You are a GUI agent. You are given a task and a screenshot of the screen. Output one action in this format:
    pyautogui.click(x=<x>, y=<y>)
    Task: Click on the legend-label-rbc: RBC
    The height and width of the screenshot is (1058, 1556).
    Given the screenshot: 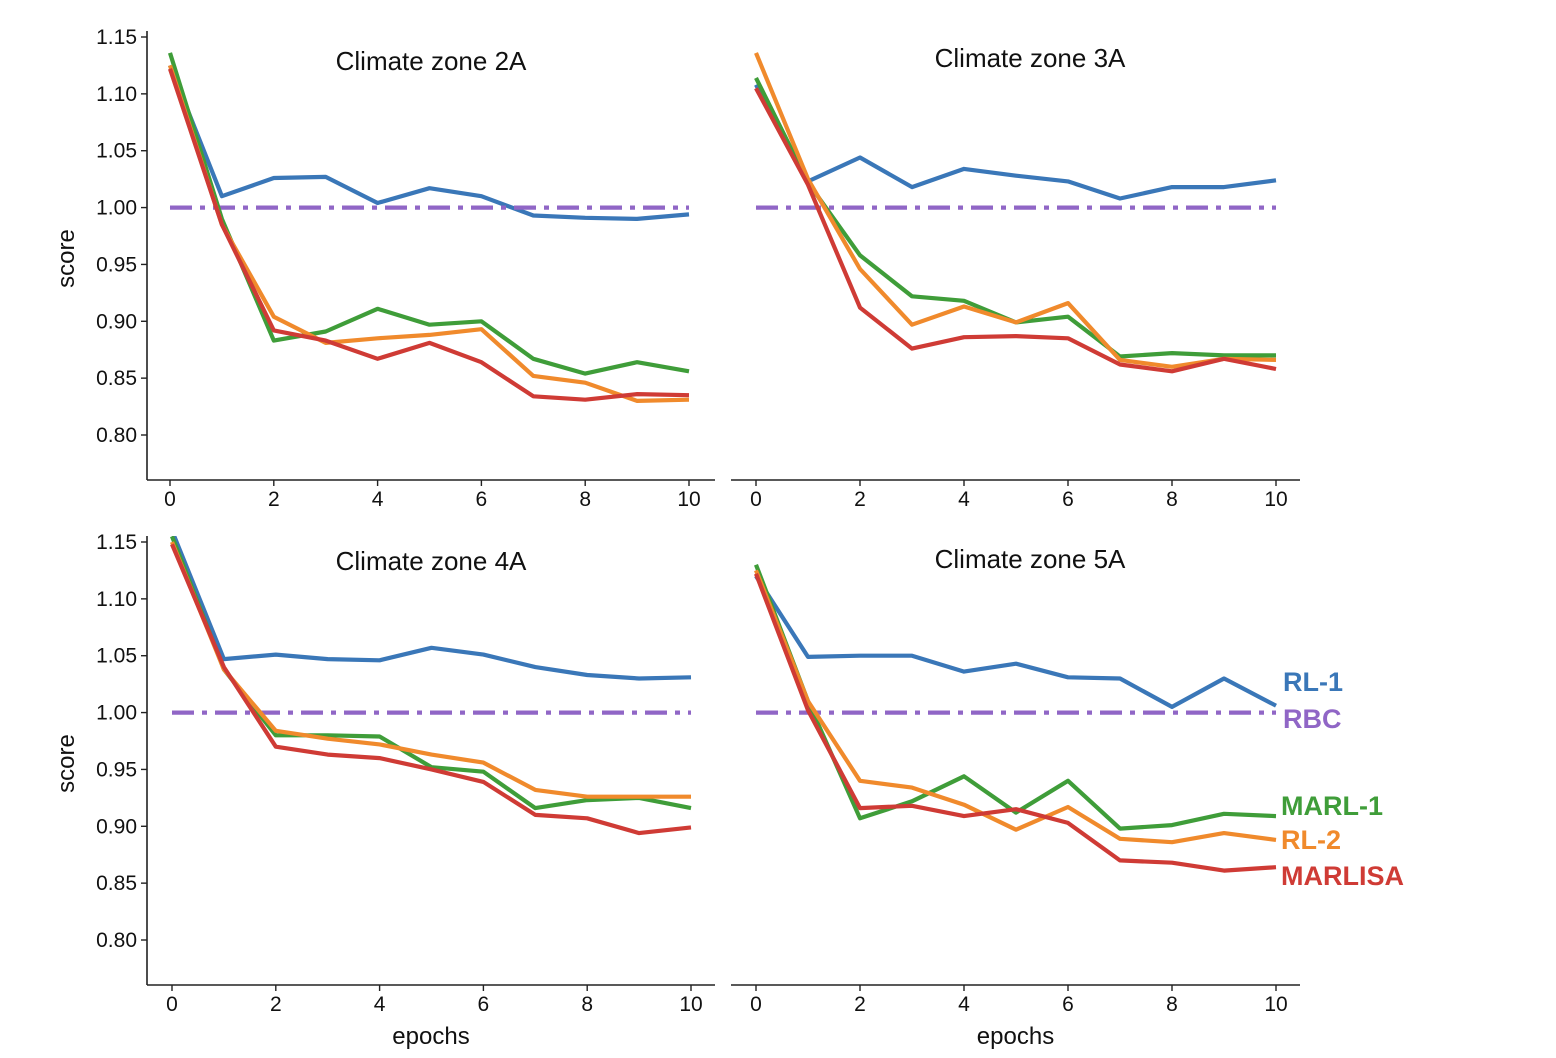 What is the action you would take?
    pyautogui.click(x=1312, y=719)
    